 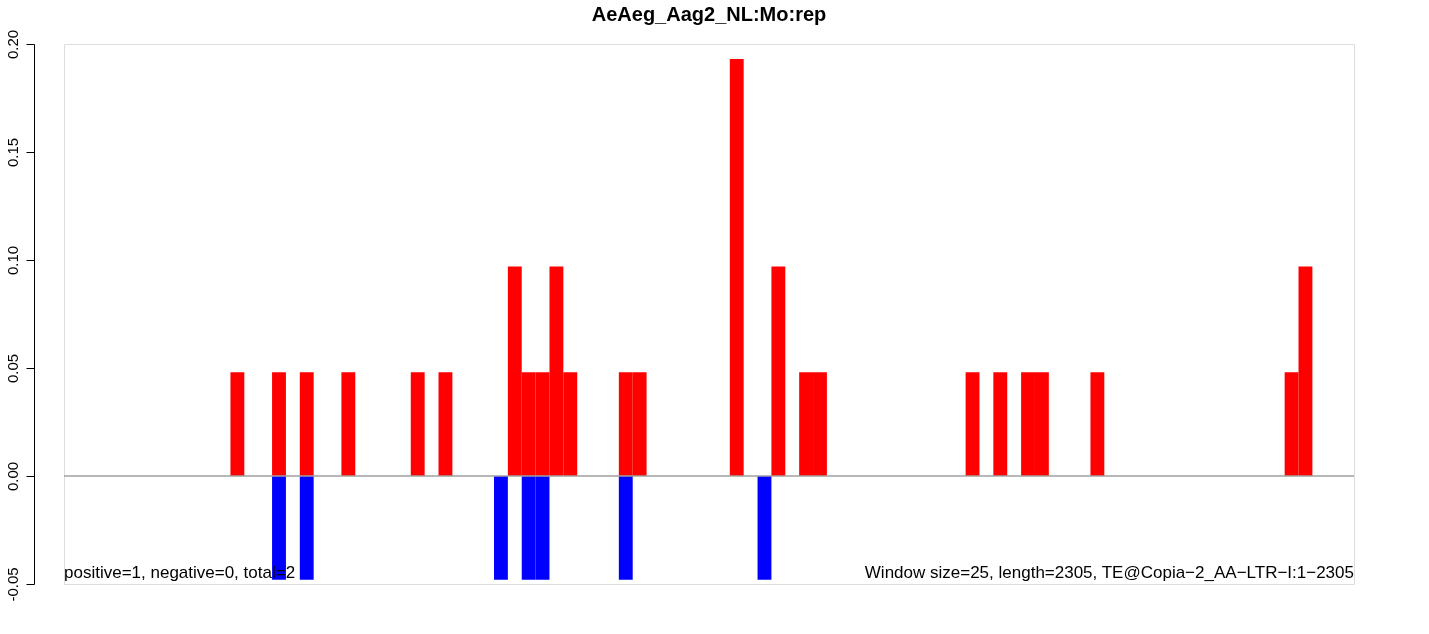 What do you see at coordinates (12, 44) in the screenshot?
I see `y-tick-label: 0.20` at bounding box center [12, 44].